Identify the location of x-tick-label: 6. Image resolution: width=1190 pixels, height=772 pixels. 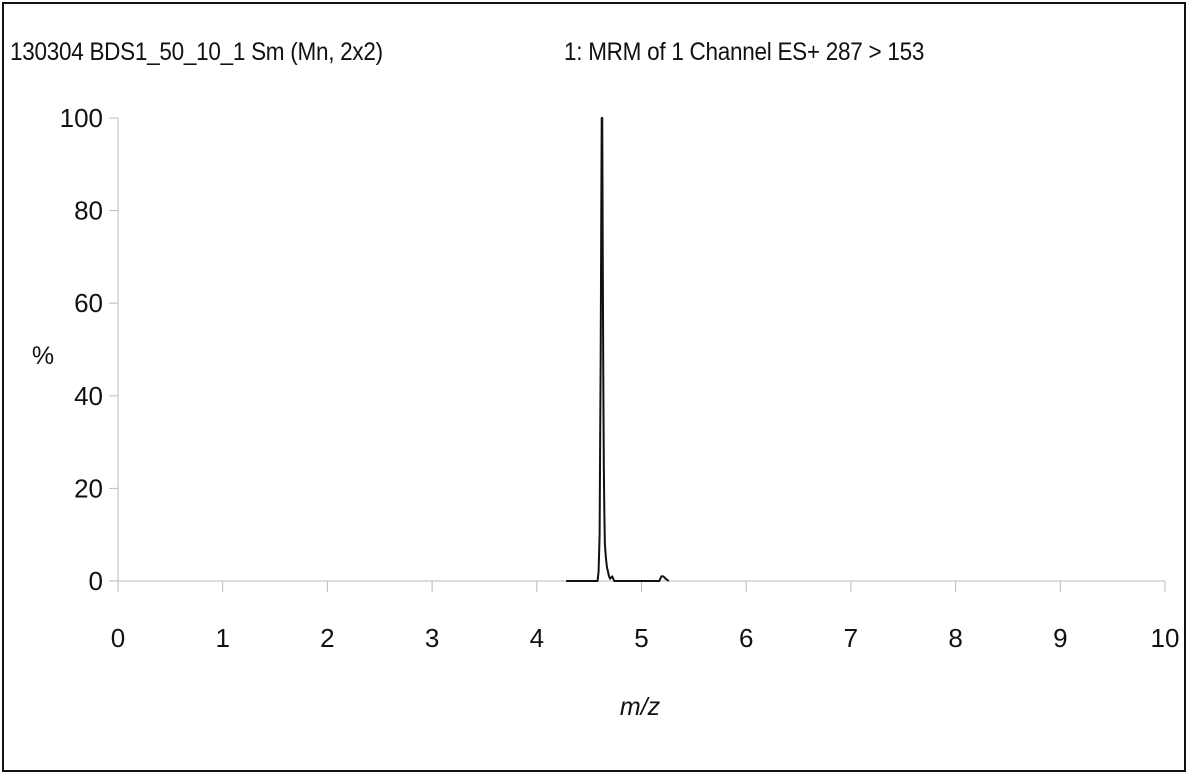
(746, 638).